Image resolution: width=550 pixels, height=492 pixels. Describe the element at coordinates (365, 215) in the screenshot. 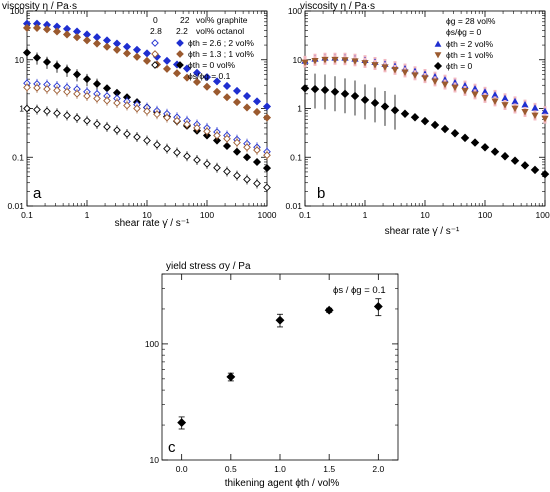

I see `panel-b-xtick-label: 1` at that location.